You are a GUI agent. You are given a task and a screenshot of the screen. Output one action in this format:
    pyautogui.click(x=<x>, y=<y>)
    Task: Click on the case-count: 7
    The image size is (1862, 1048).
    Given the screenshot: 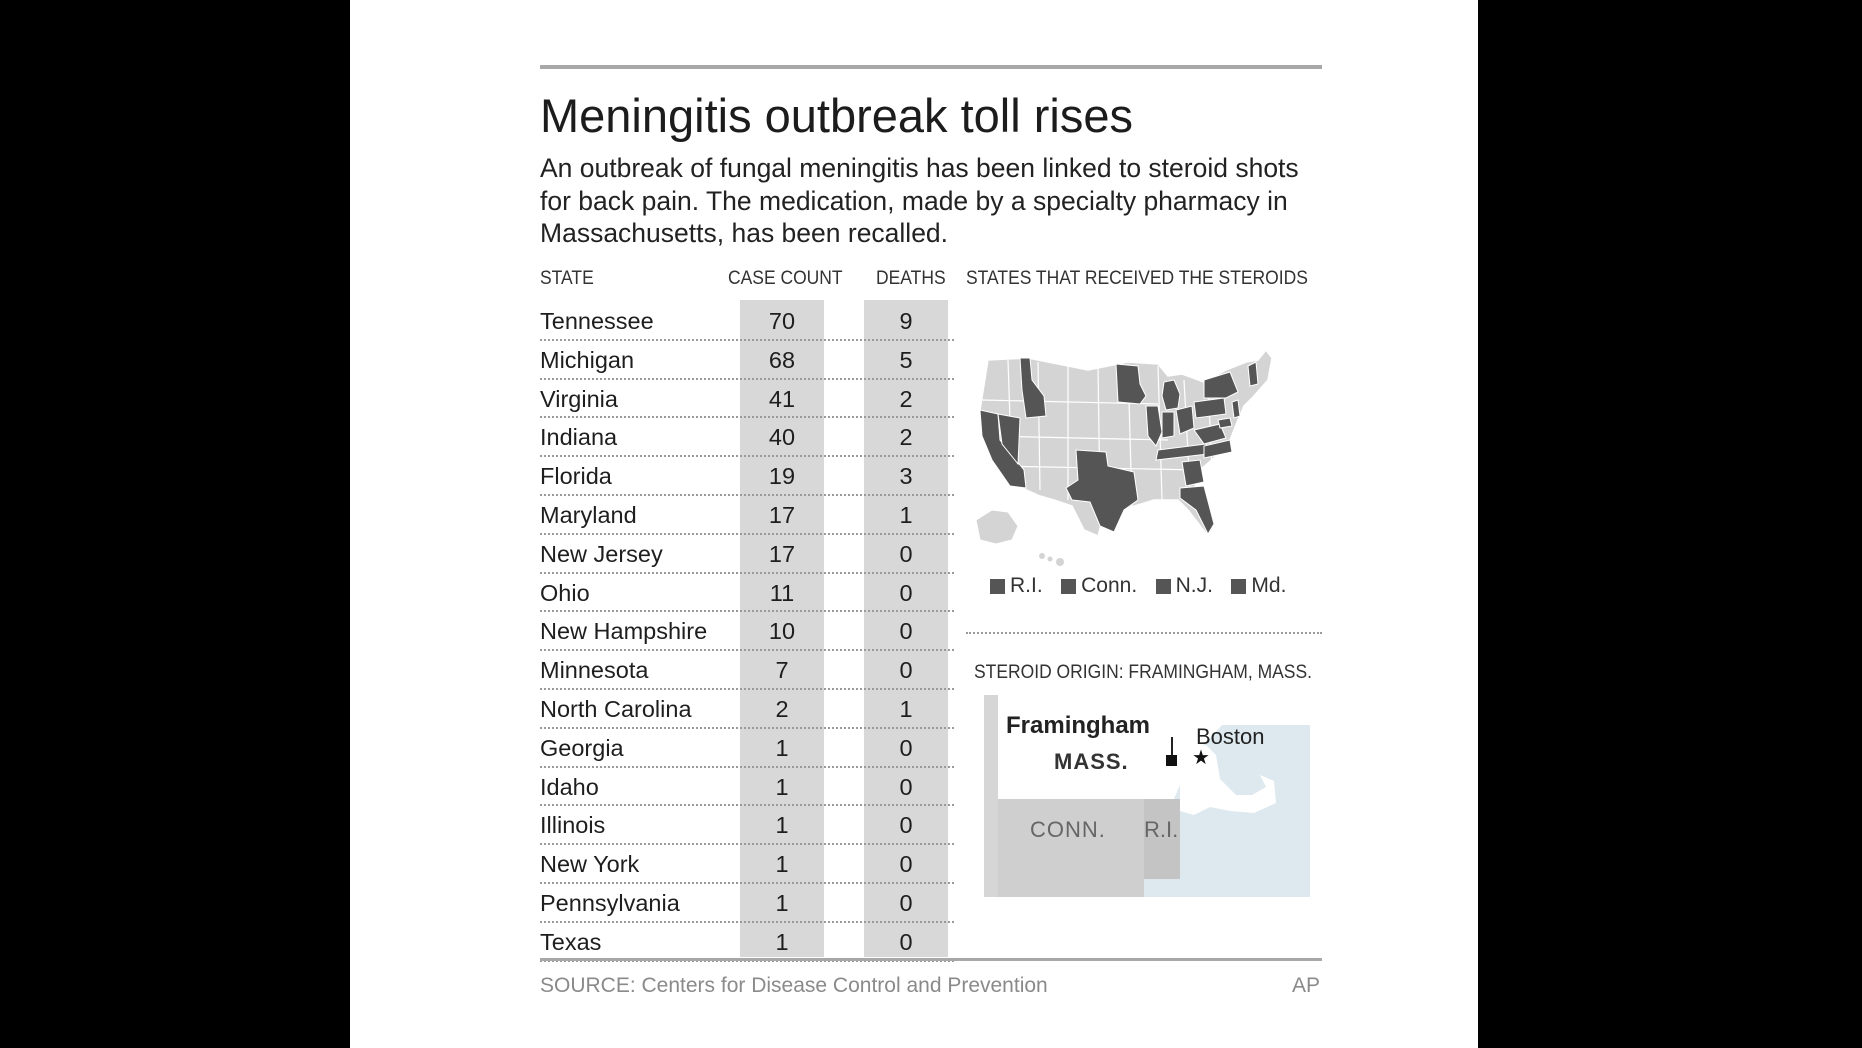 What is the action you would take?
    pyautogui.click(x=782, y=670)
    